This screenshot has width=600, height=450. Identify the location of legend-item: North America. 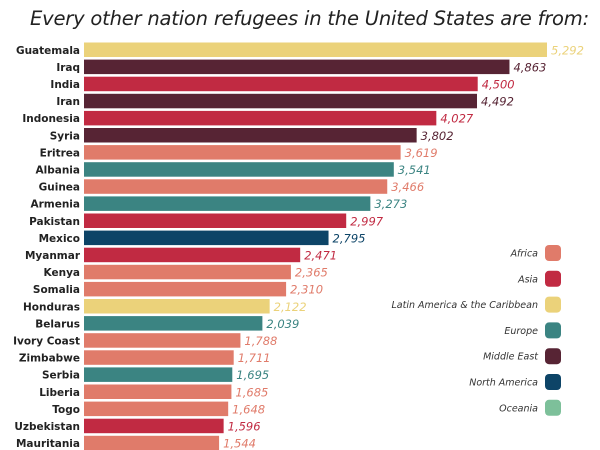
(515, 382).